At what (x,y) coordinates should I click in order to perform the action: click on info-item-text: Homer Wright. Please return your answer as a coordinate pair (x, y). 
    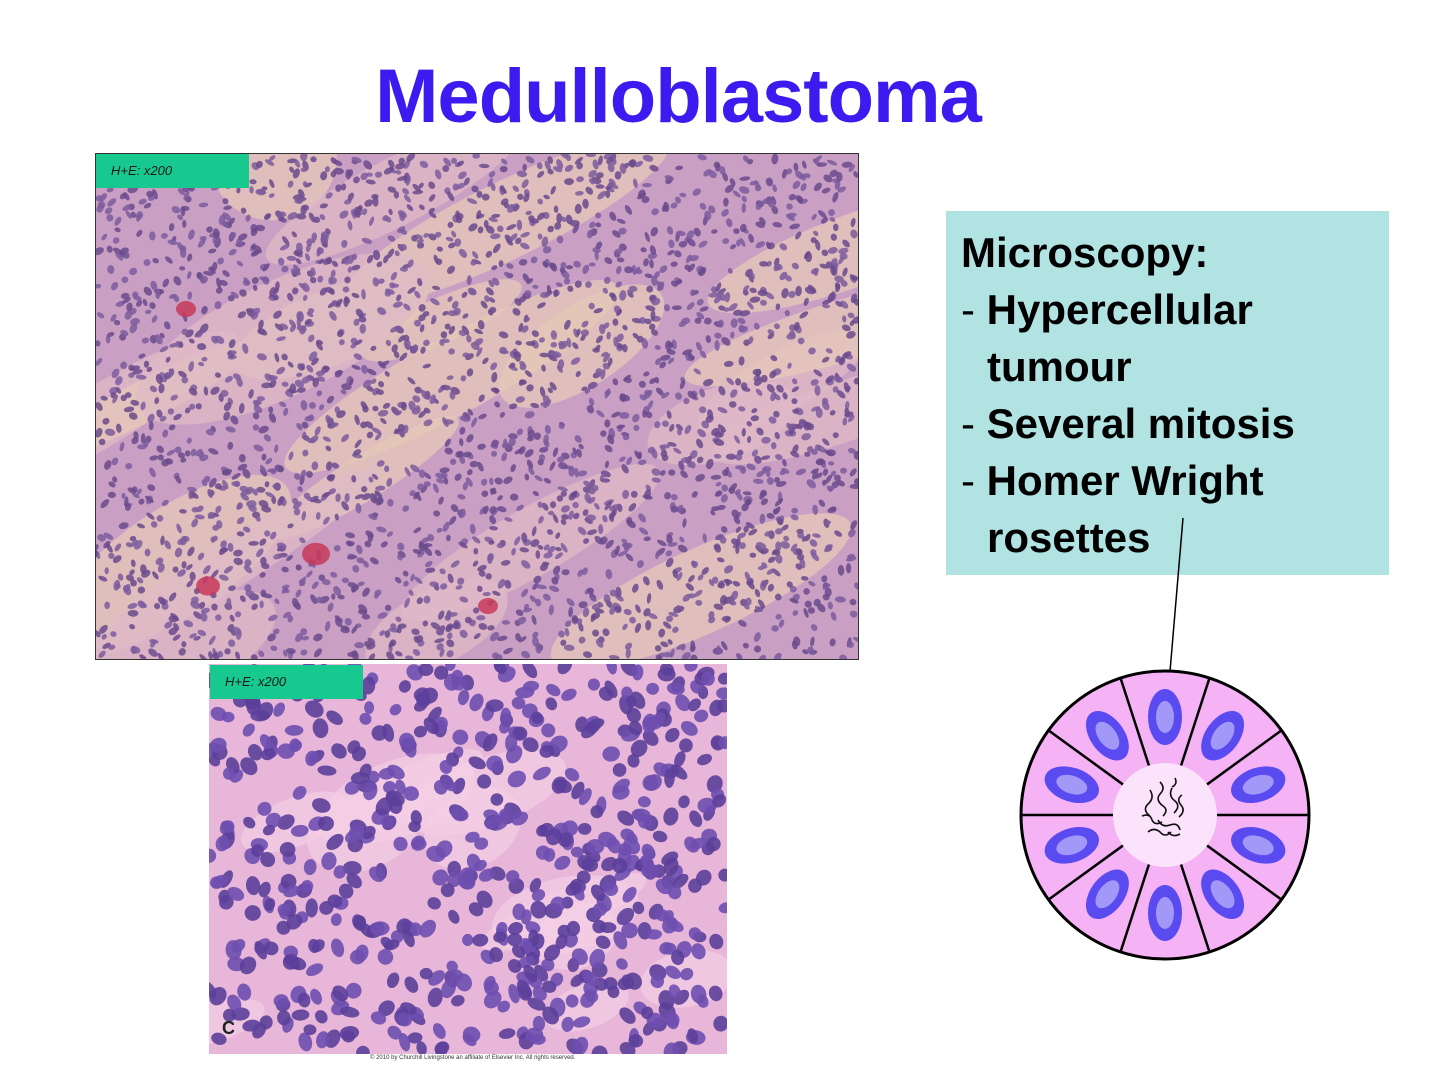
    Looking at the image, I should click on (1125, 480).